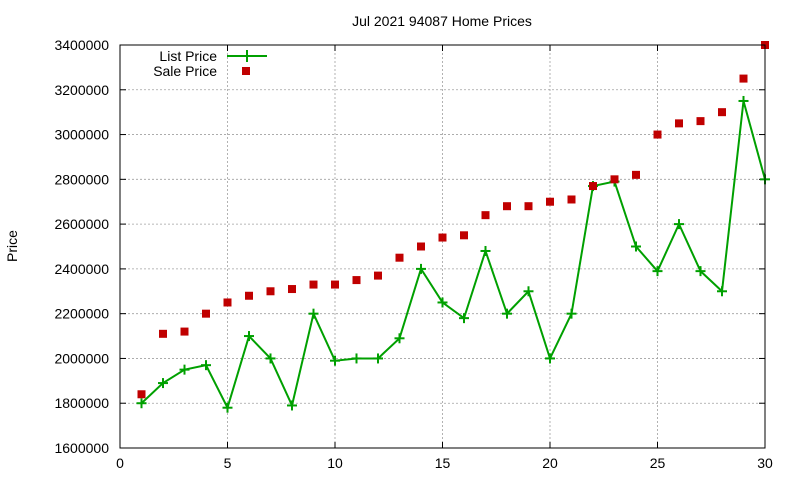 This screenshot has height=480, width=800. What do you see at coordinates (81, 224) in the screenshot?
I see `y-tick-label: 2600000` at bounding box center [81, 224].